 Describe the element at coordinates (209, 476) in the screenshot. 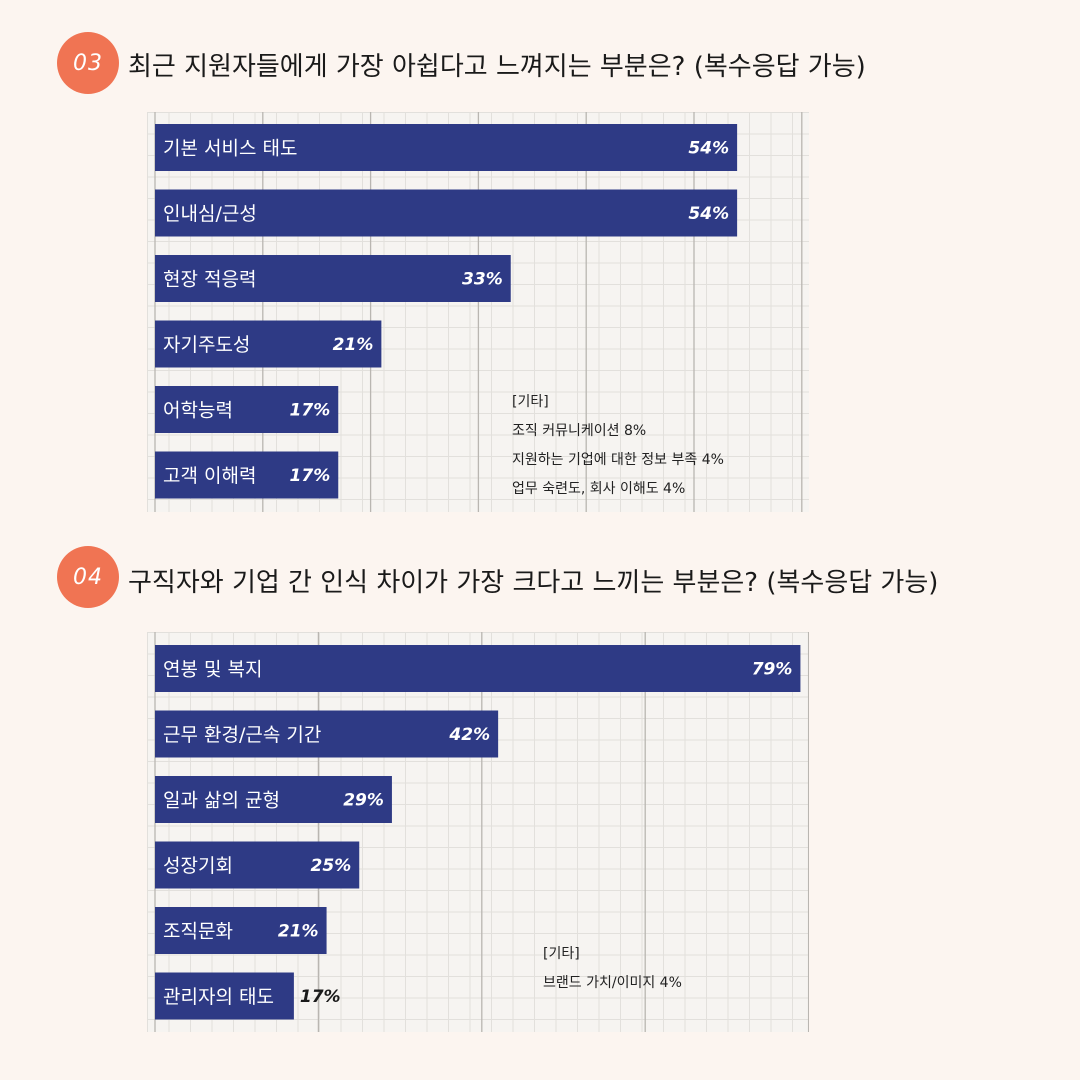

I see `bar-category-label: 고객 이해력` at that location.